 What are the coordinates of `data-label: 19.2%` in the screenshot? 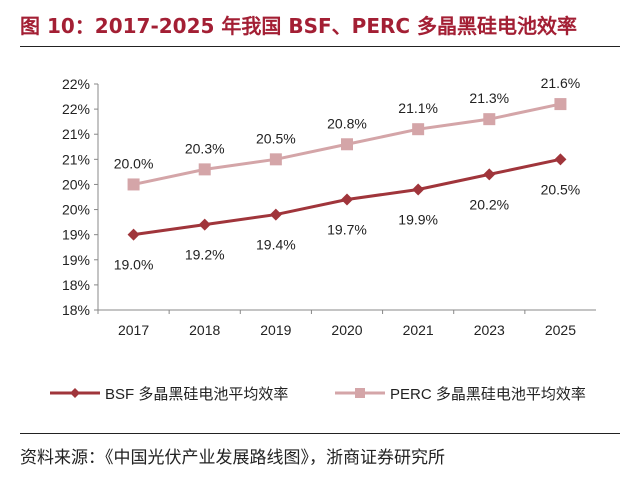 It's located at (205, 255).